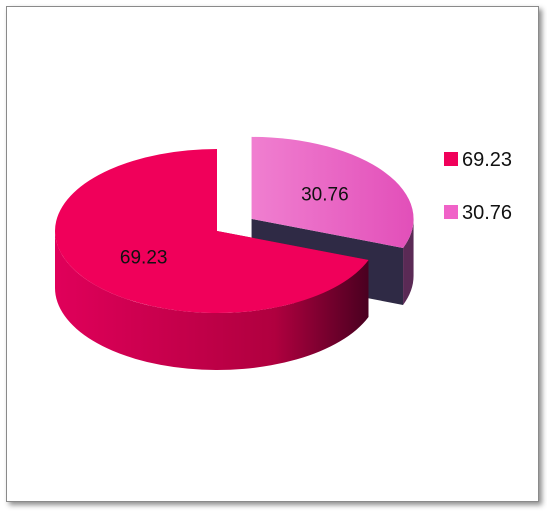 The image size is (547, 517). What do you see at coordinates (487, 160) in the screenshot?
I see `legend-label-1: 69.23` at bounding box center [487, 160].